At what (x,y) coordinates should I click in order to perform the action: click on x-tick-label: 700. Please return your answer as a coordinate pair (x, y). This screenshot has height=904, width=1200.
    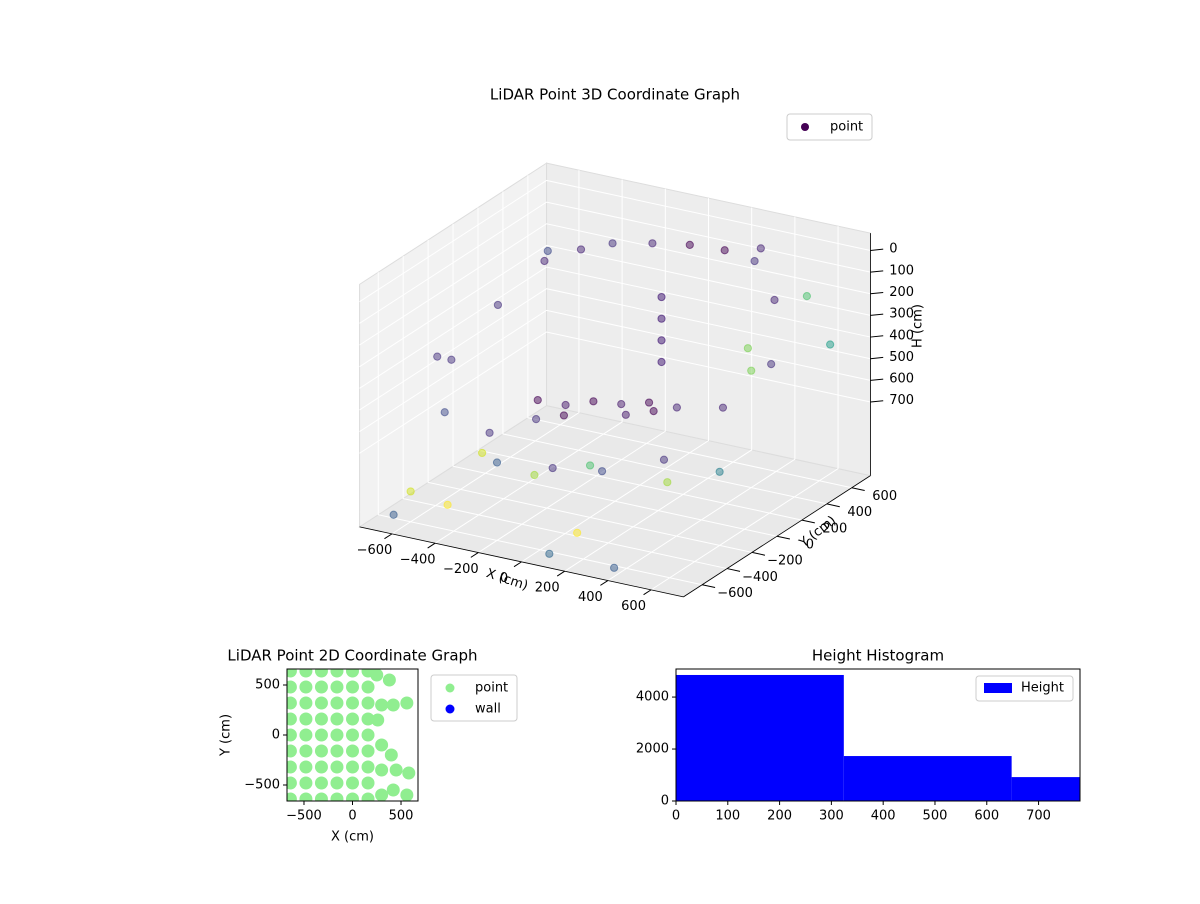
    Looking at the image, I should click on (1038, 816).